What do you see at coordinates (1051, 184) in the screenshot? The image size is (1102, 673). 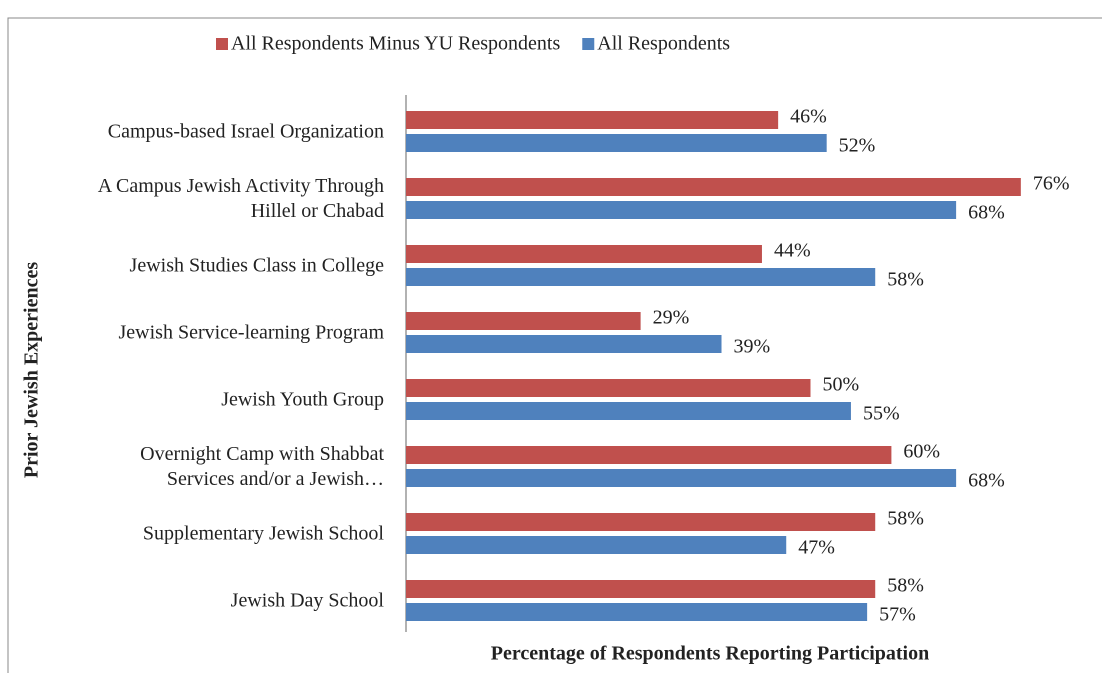 I see `data-label: 76%` at bounding box center [1051, 184].